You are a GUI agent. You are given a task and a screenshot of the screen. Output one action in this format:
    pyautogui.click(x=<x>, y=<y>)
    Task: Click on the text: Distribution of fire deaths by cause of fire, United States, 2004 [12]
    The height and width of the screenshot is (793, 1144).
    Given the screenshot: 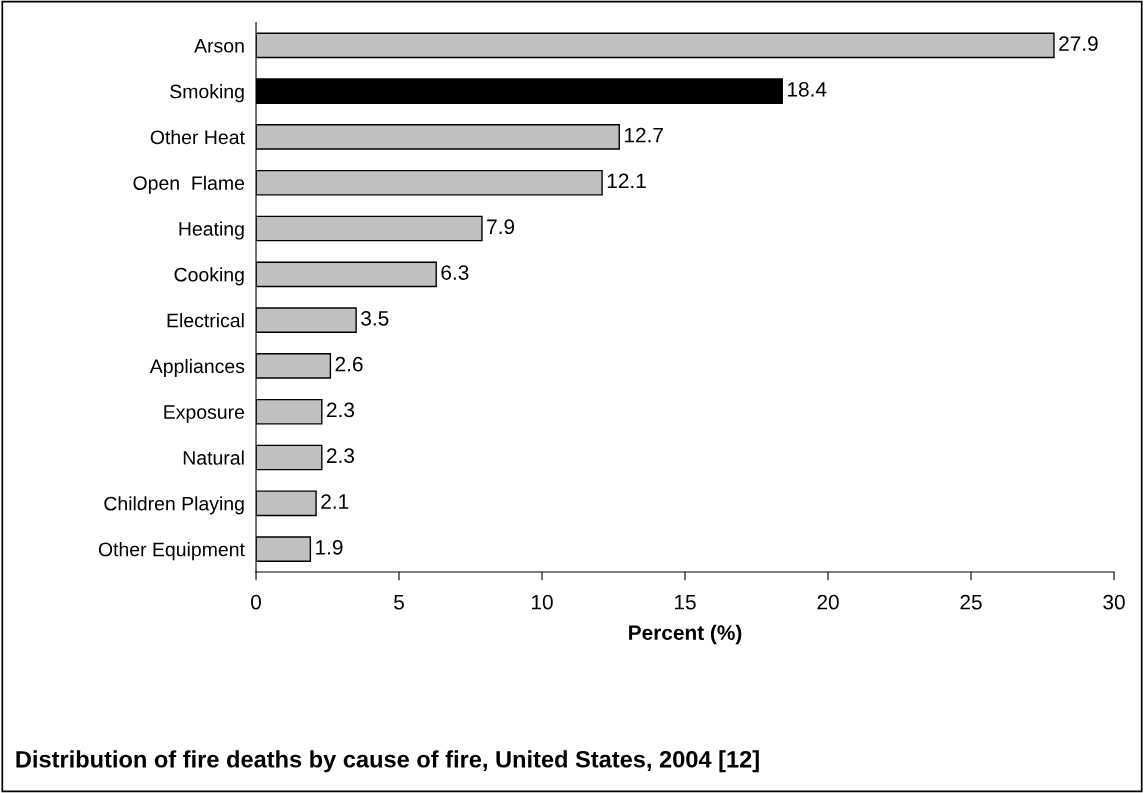 What is the action you would take?
    pyautogui.click(x=387, y=761)
    